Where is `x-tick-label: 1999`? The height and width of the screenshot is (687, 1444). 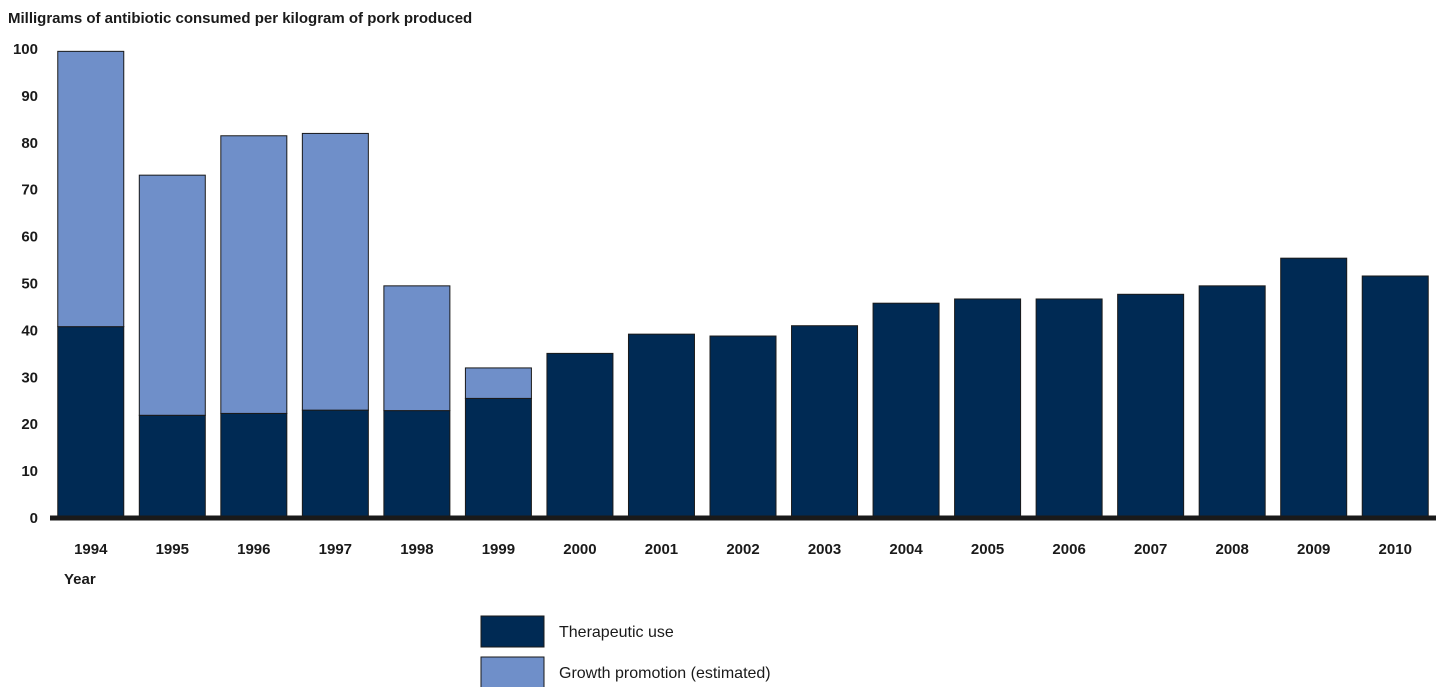 x-tick-label: 1999 is located at coordinates (498, 549).